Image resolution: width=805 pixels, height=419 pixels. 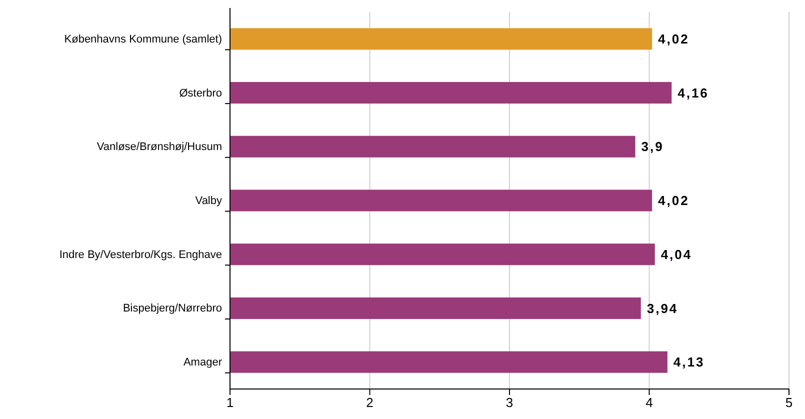 I want to click on data-label: 3,9, so click(x=652, y=146).